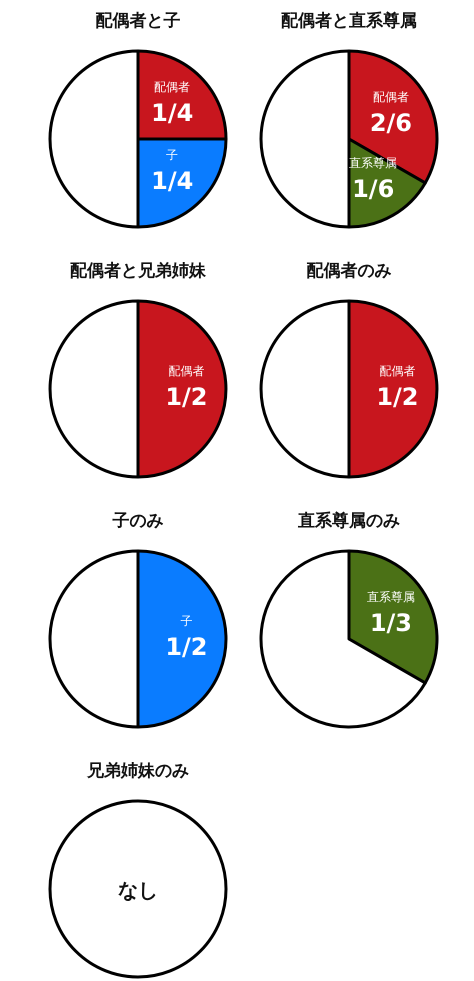  Describe the element at coordinates (391, 622) in the screenshot. I see `data-label: 1/3` at that location.